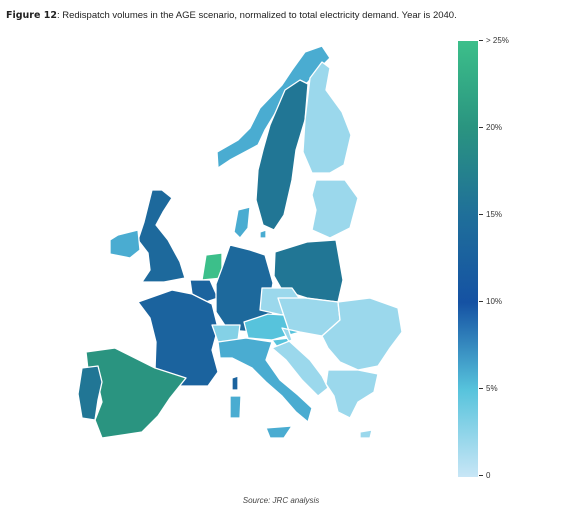 This screenshot has width=562, height=516. I want to click on region-portugal, so click(90, 393).